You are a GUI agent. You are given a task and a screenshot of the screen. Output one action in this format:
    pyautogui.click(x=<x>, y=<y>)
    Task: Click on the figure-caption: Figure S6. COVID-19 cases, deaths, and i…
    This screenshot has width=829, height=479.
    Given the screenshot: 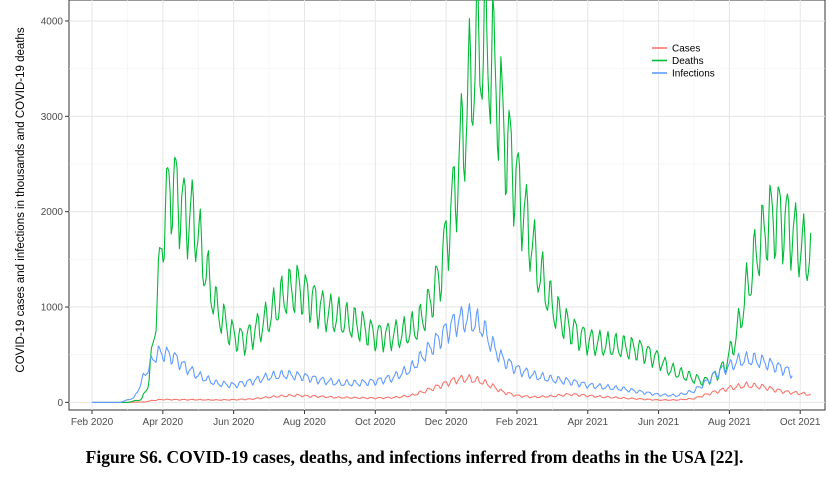 What is the action you would take?
    pyautogui.click(x=414, y=457)
    